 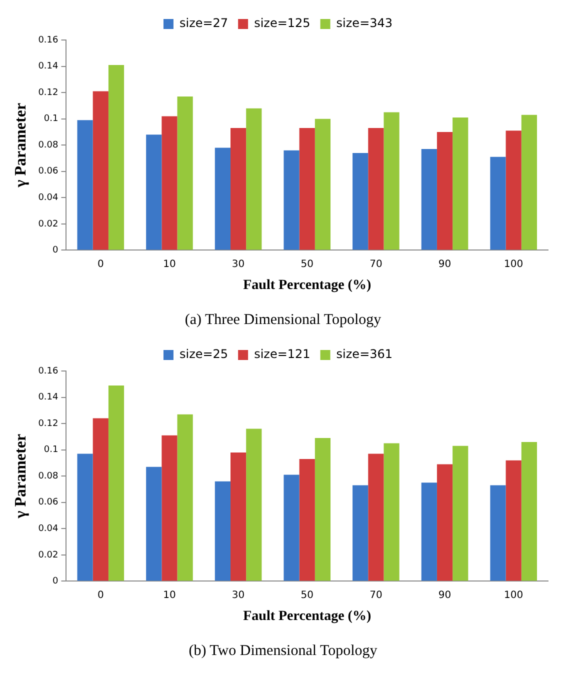 What do you see at coordinates (282, 354) in the screenshot?
I see `legend-label: size=121` at bounding box center [282, 354].